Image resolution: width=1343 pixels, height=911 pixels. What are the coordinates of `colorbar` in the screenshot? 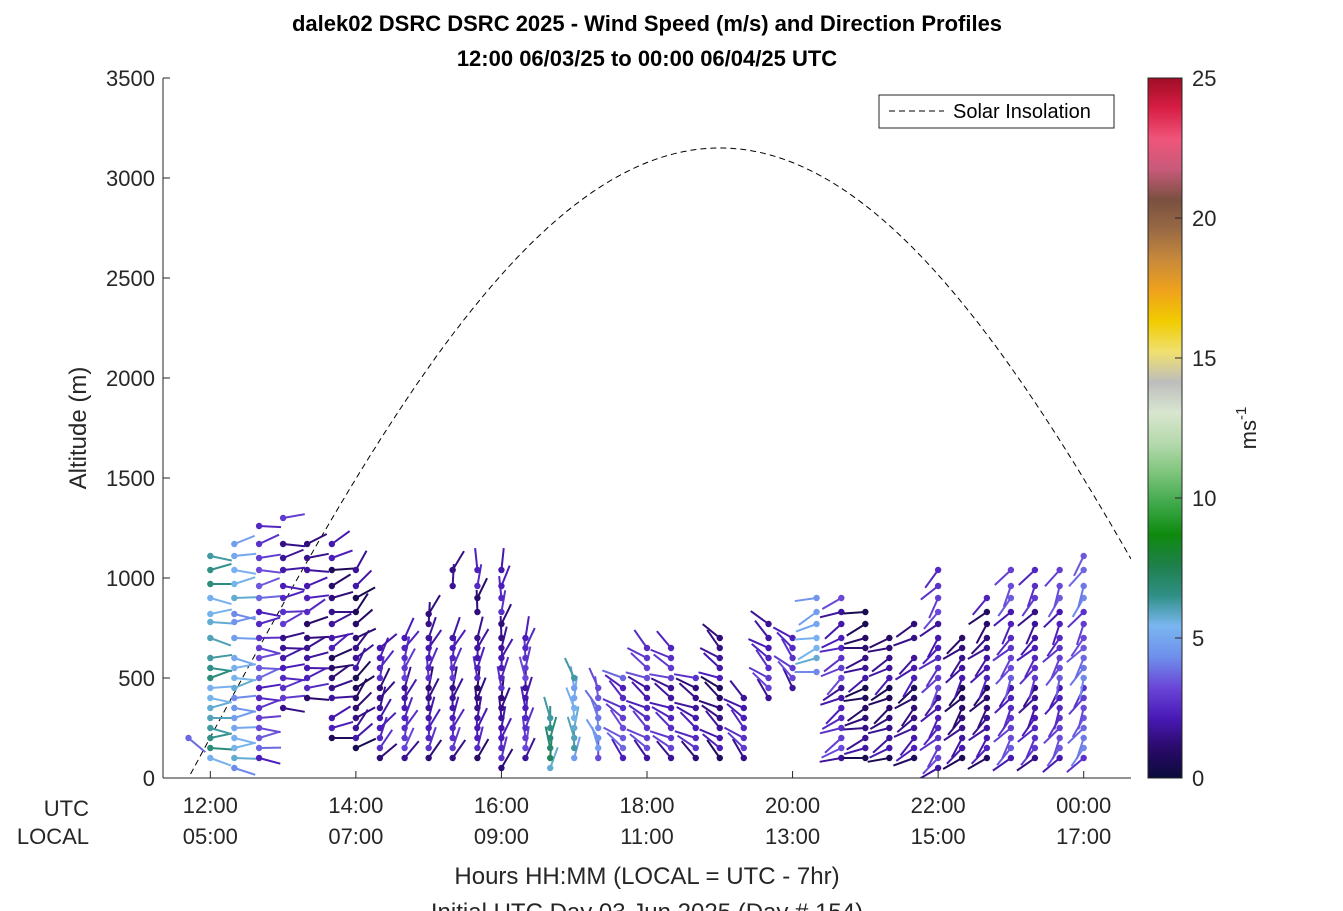 It's located at (1165, 428).